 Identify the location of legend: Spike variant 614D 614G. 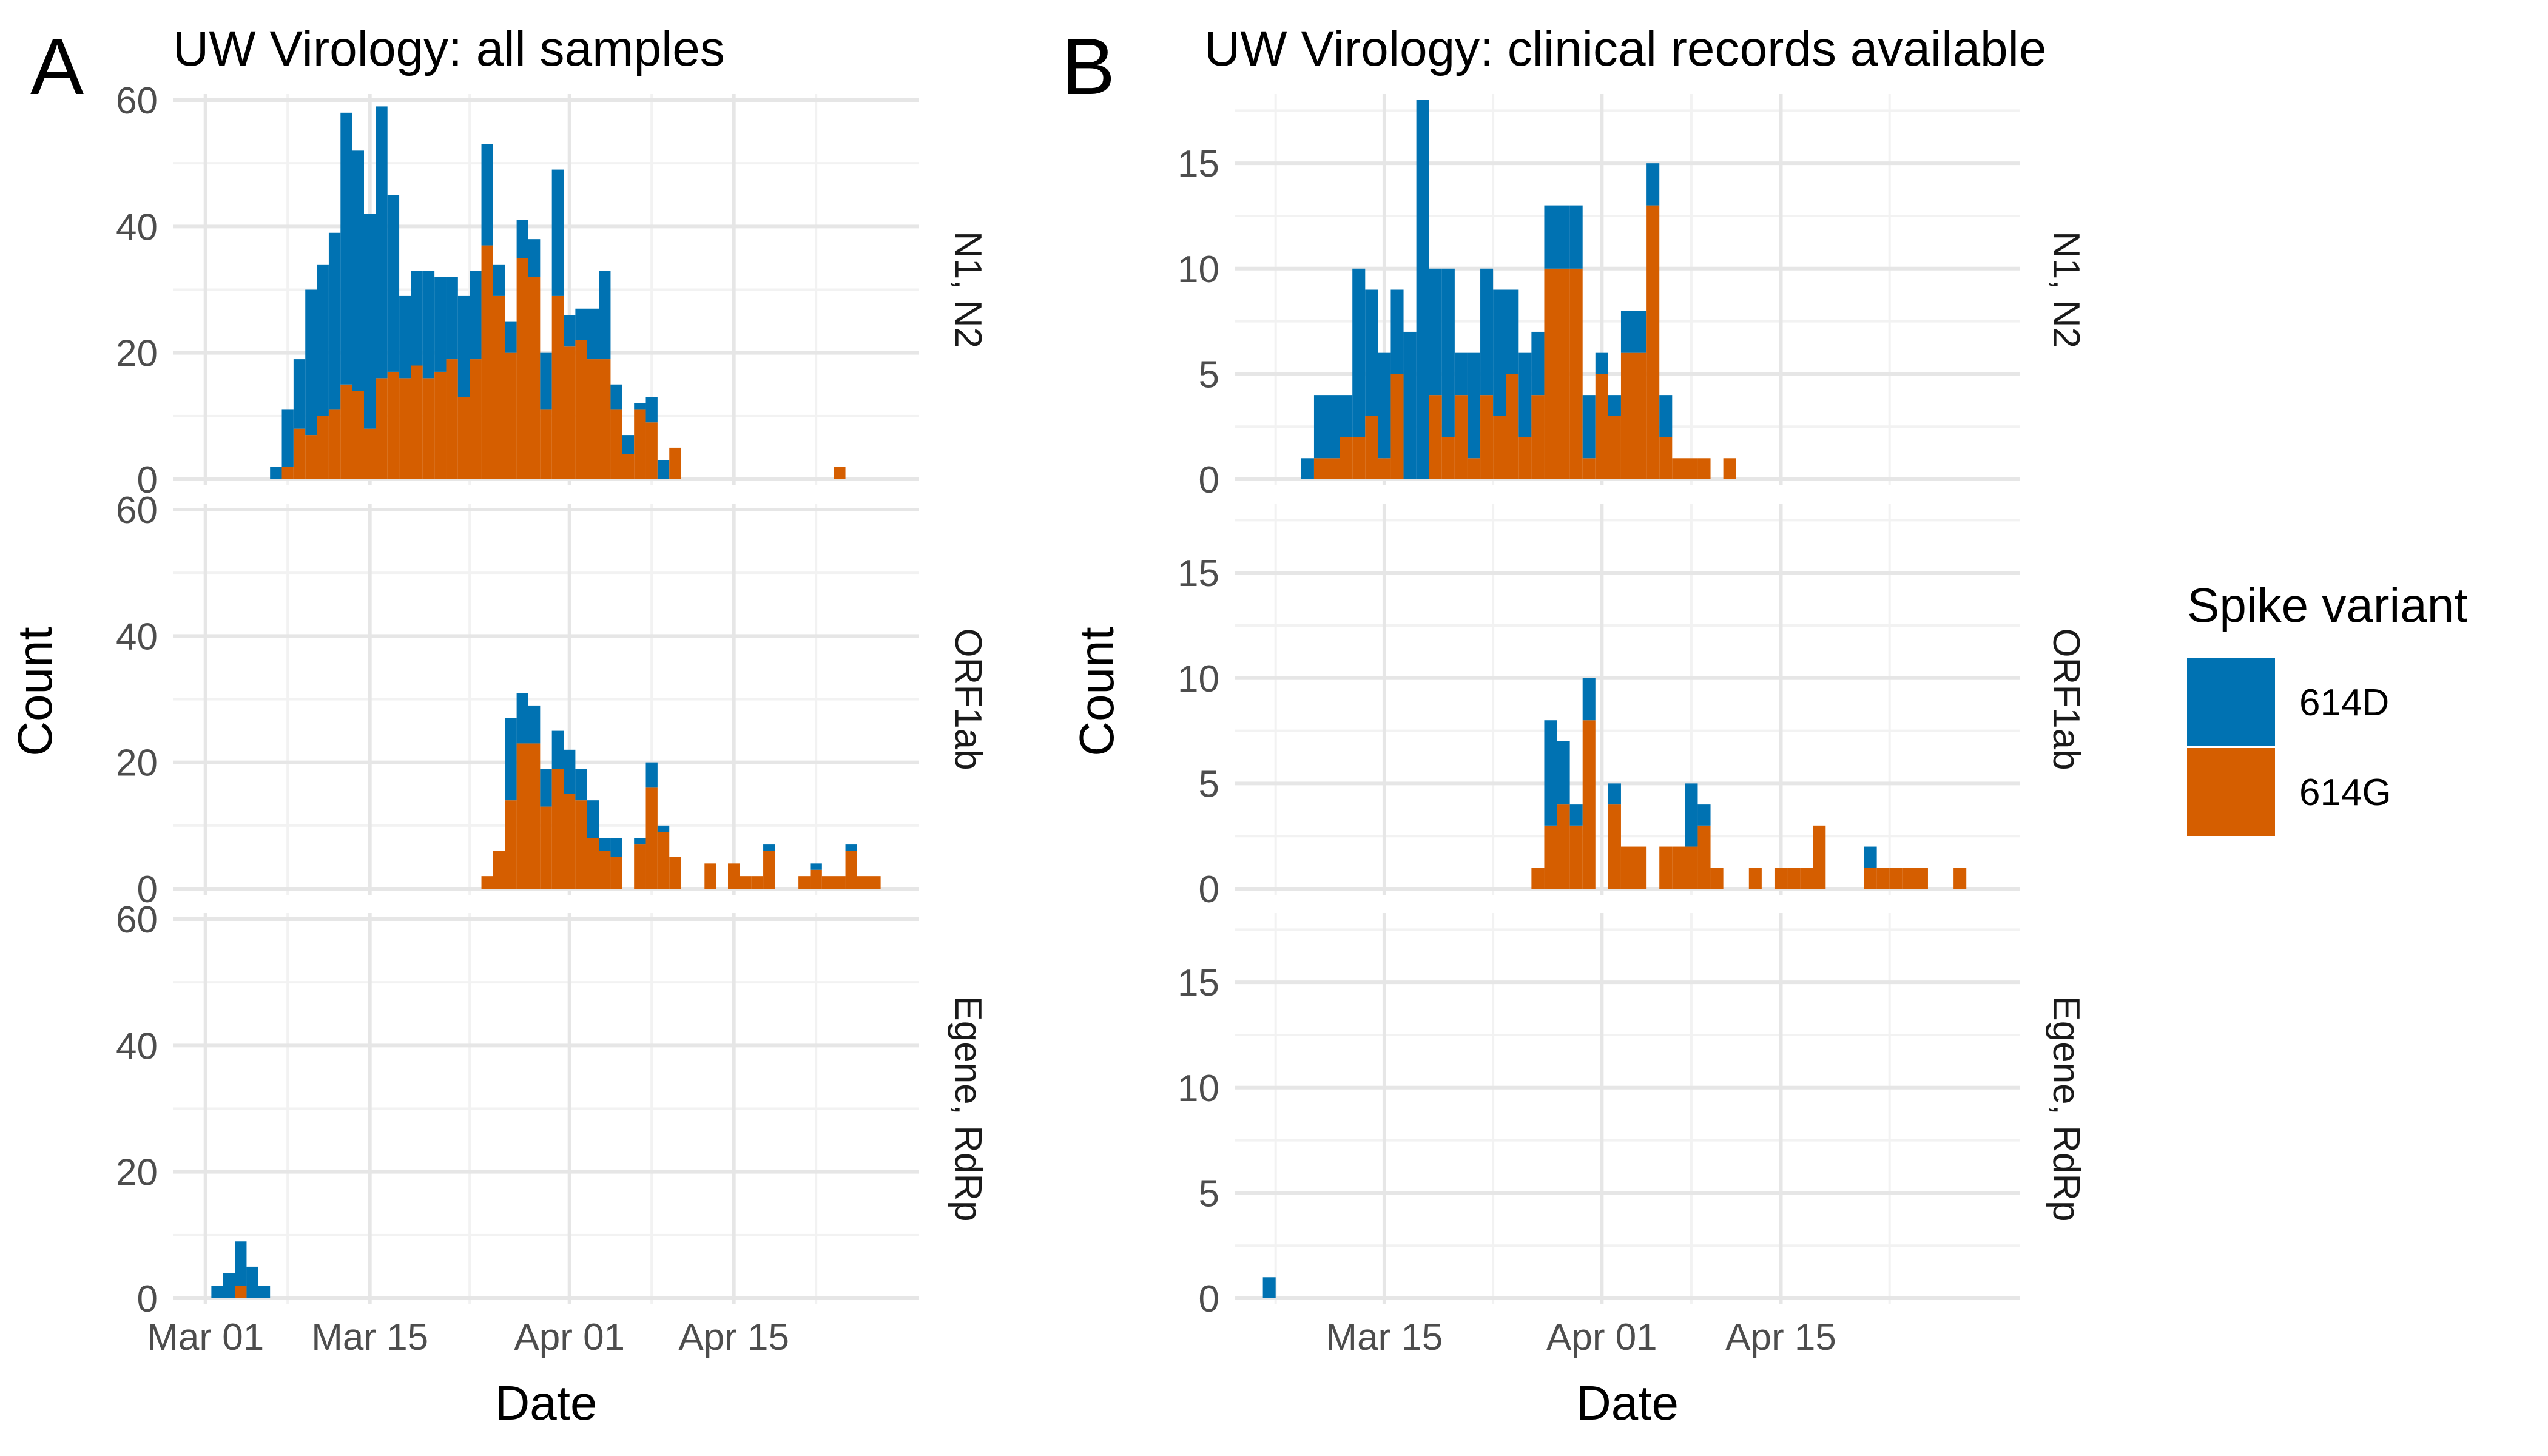
(2327, 707).